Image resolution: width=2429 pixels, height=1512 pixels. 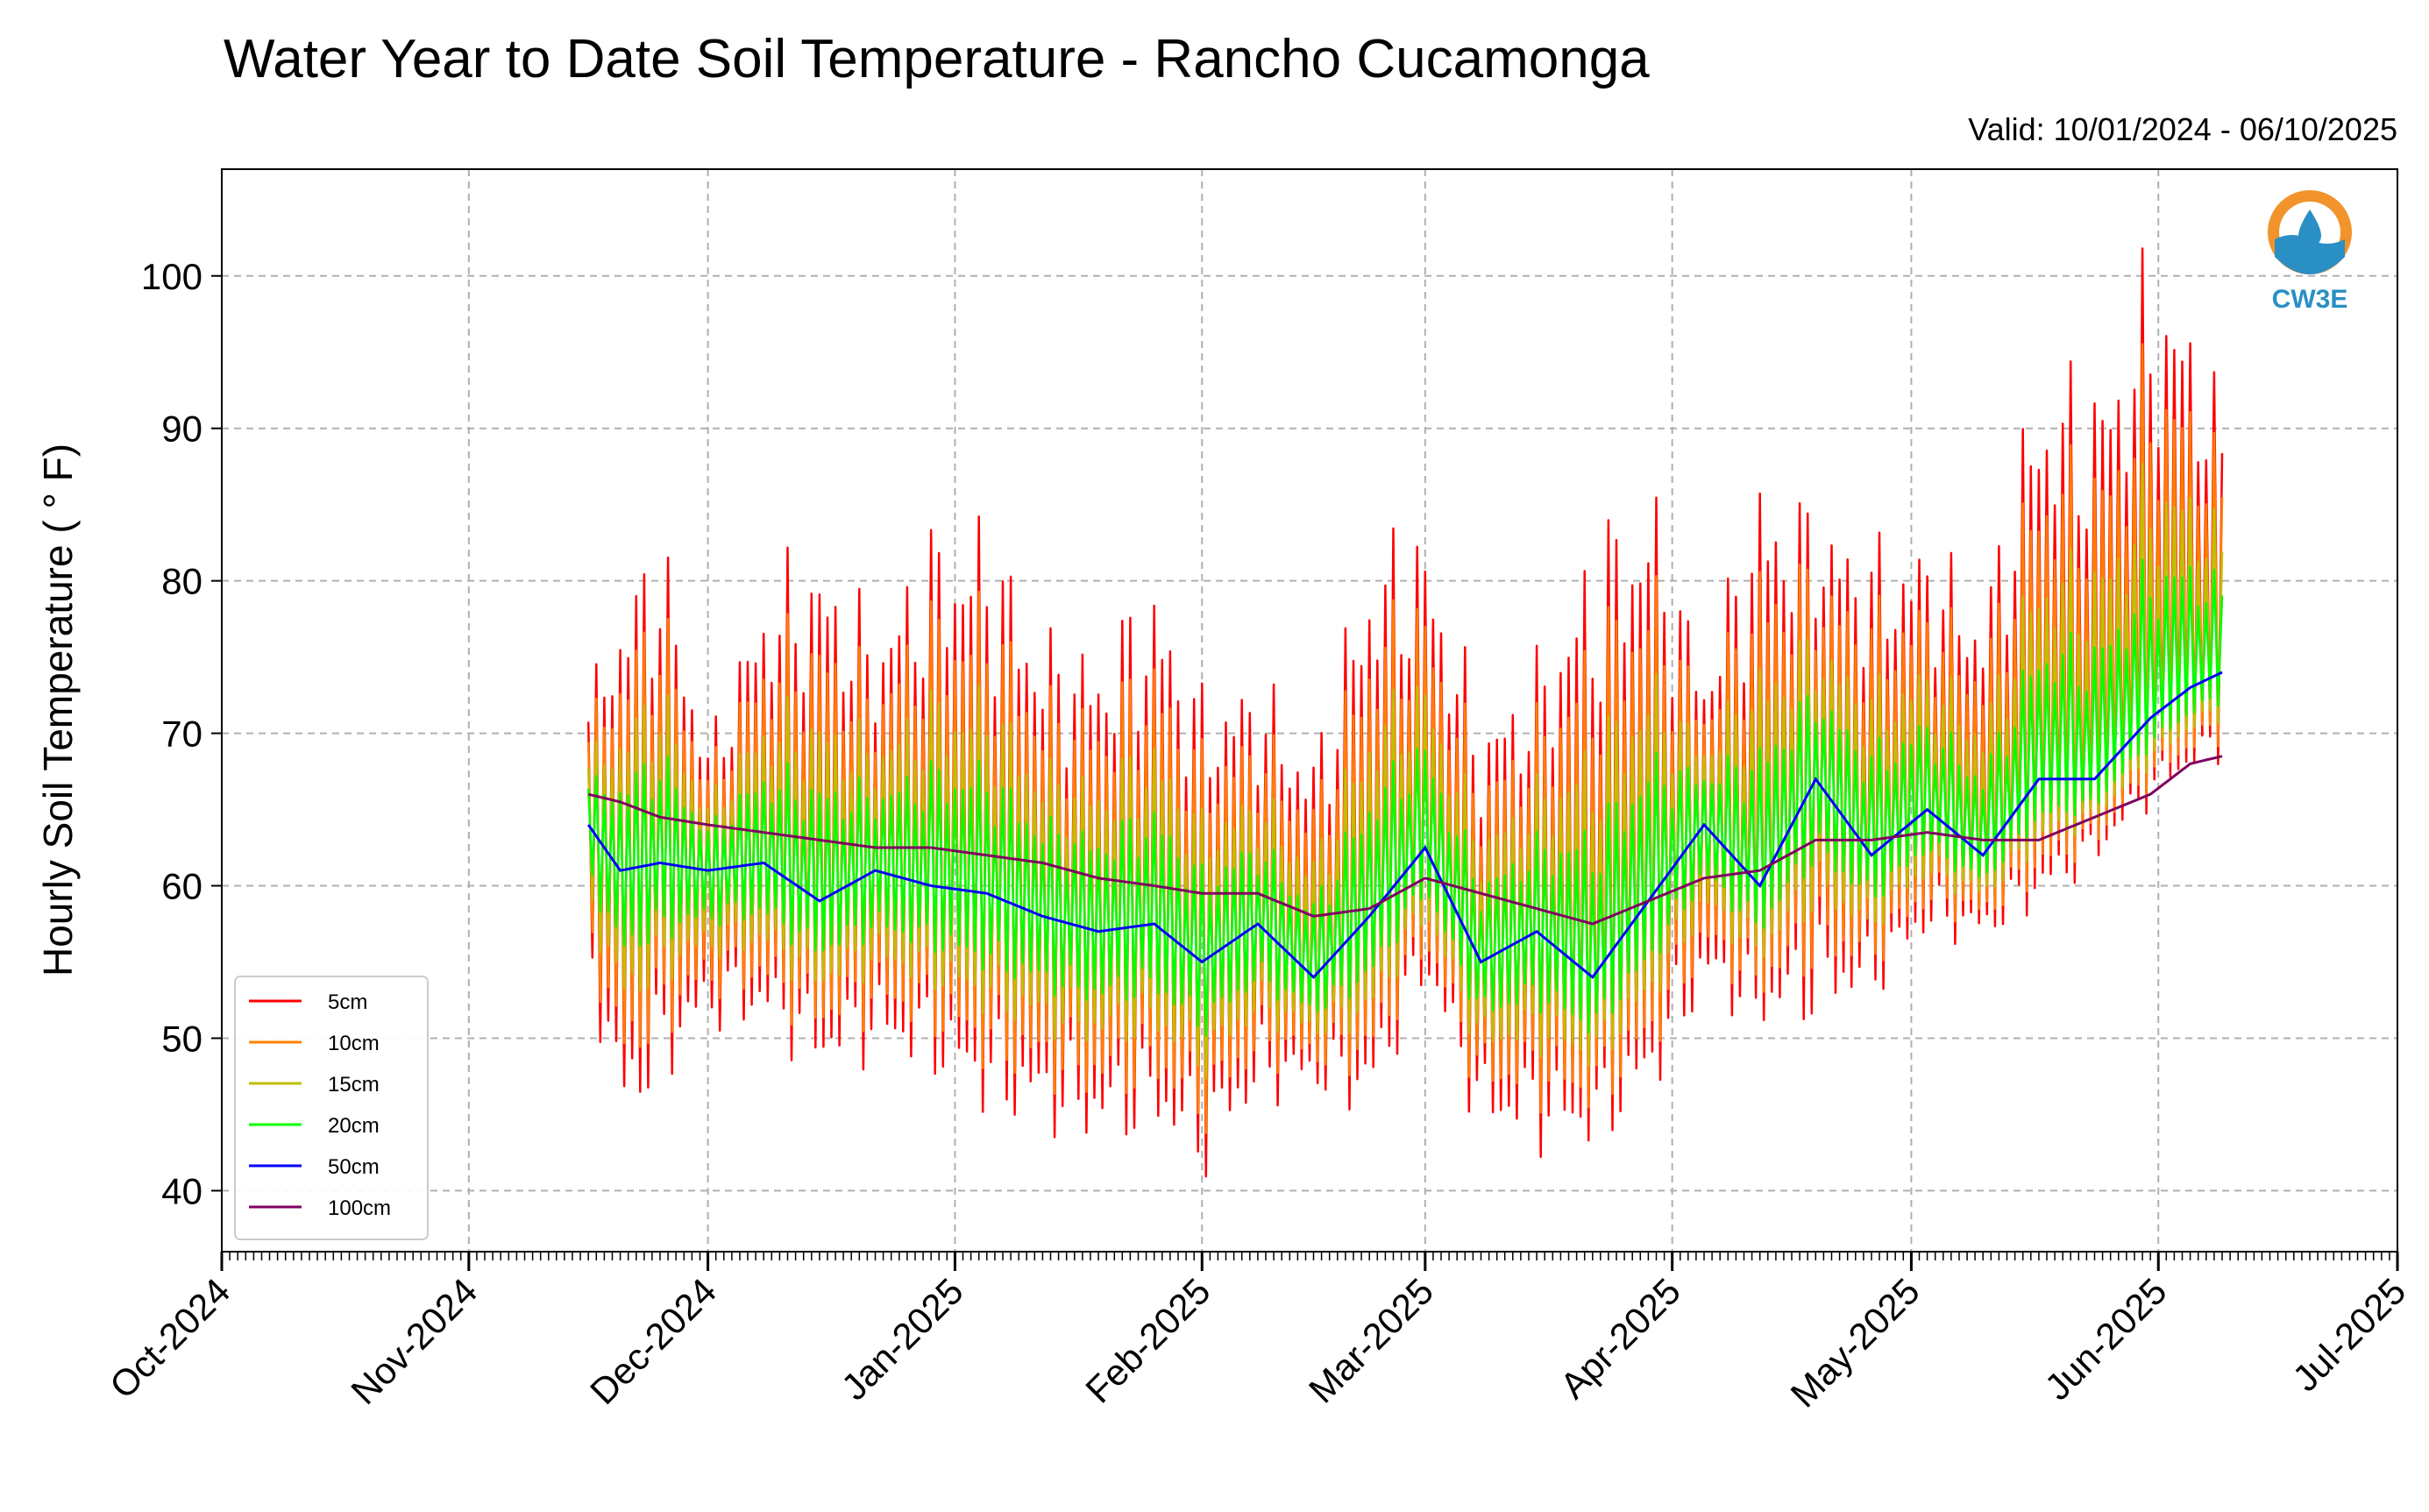 What do you see at coordinates (1855, 1342) in the screenshot?
I see `x-tick-label: May-2025` at bounding box center [1855, 1342].